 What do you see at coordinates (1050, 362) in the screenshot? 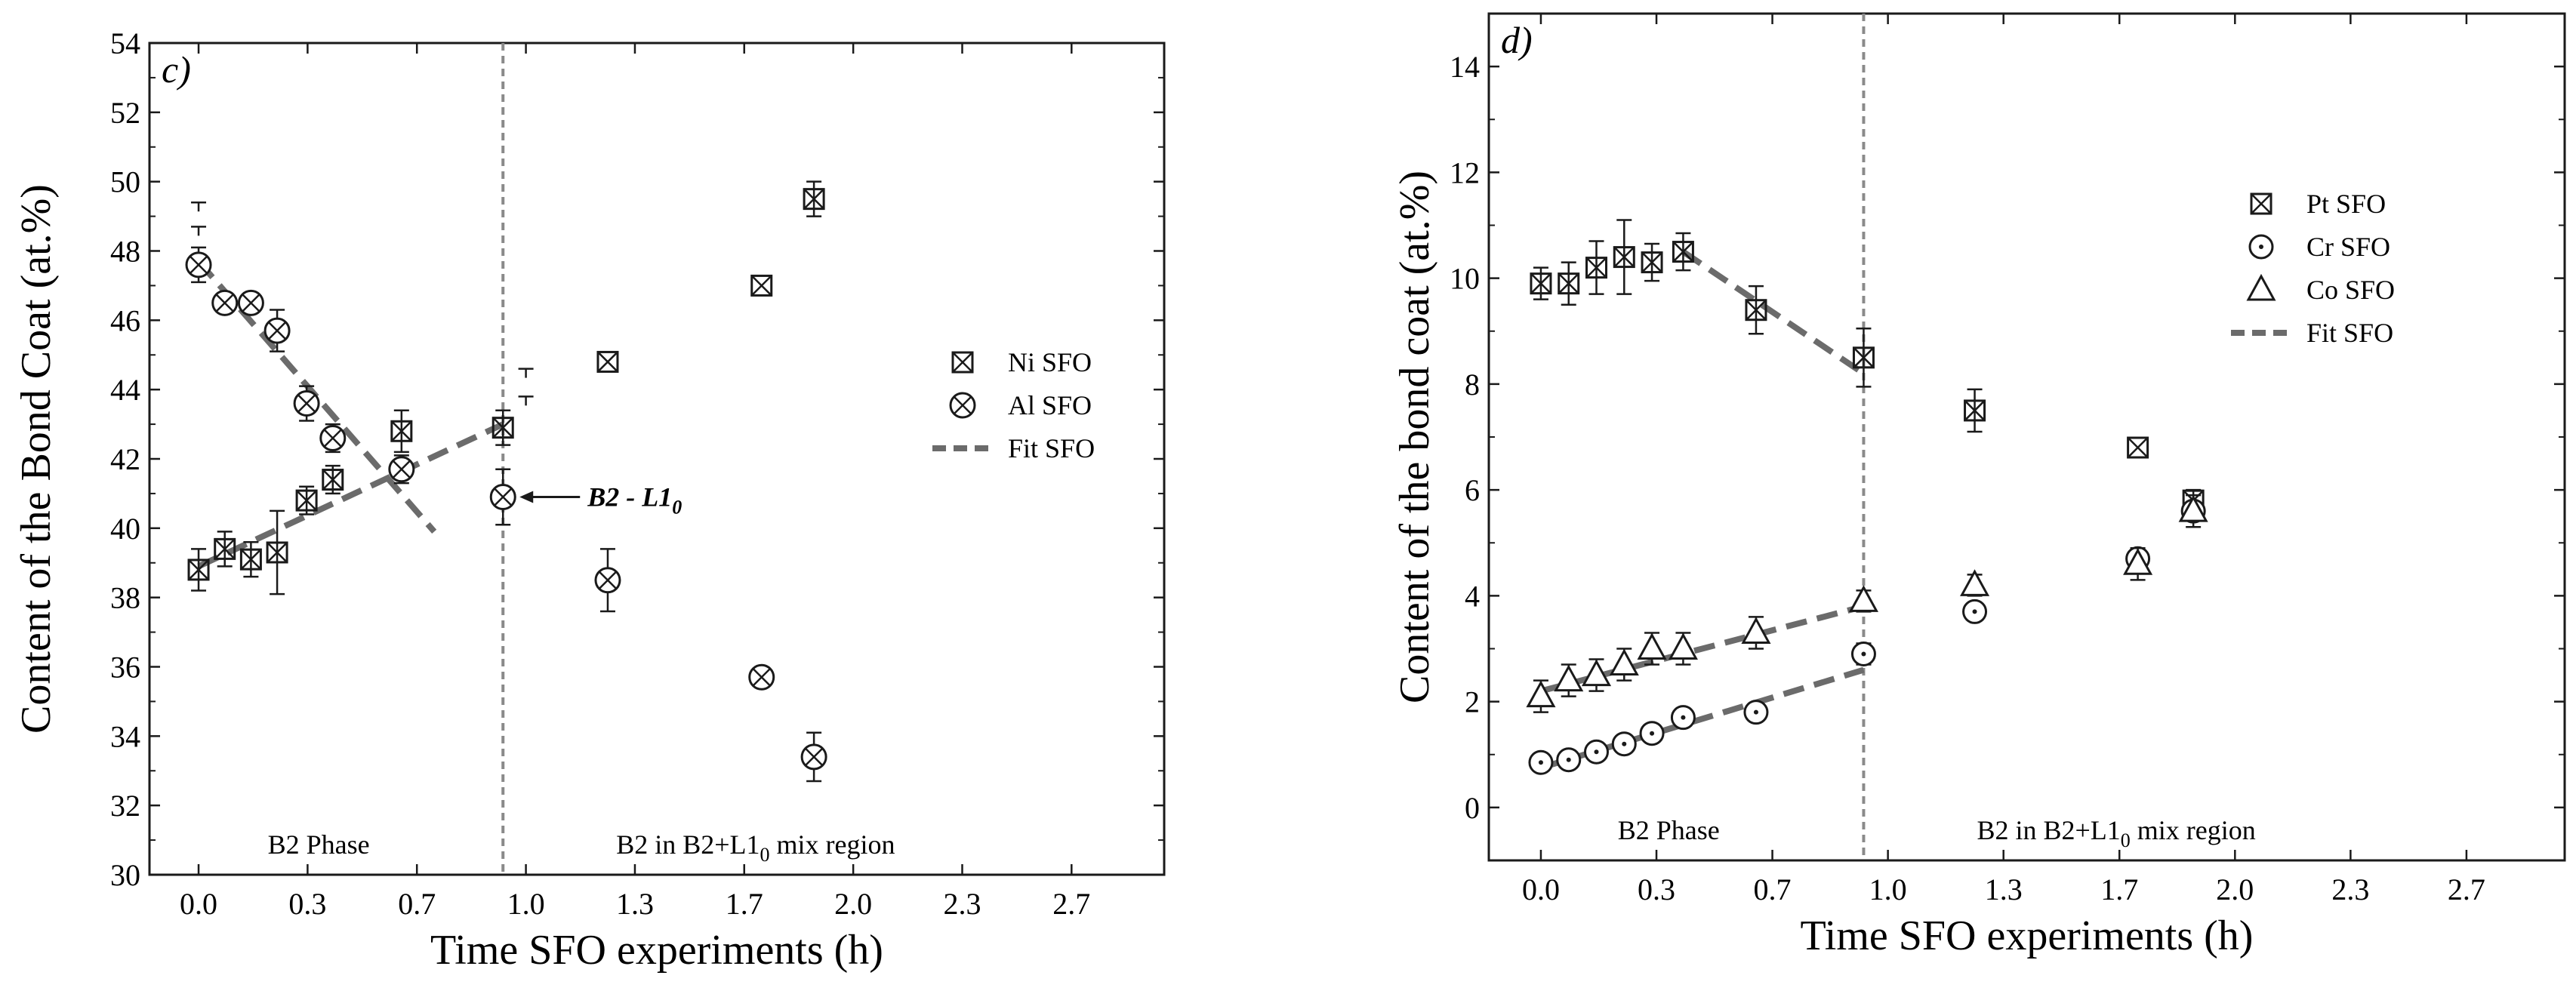
I see `legend-label: Ni SFO` at bounding box center [1050, 362].